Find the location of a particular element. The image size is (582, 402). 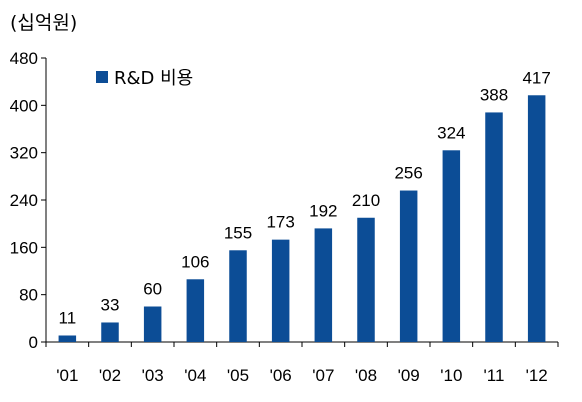

y-tick-label: 320 is located at coordinates (24, 153).